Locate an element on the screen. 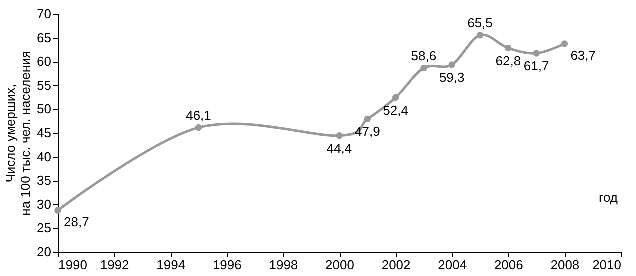 The height and width of the screenshot is (276, 636). data-label: 47,9 is located at coordinates (367, 132).